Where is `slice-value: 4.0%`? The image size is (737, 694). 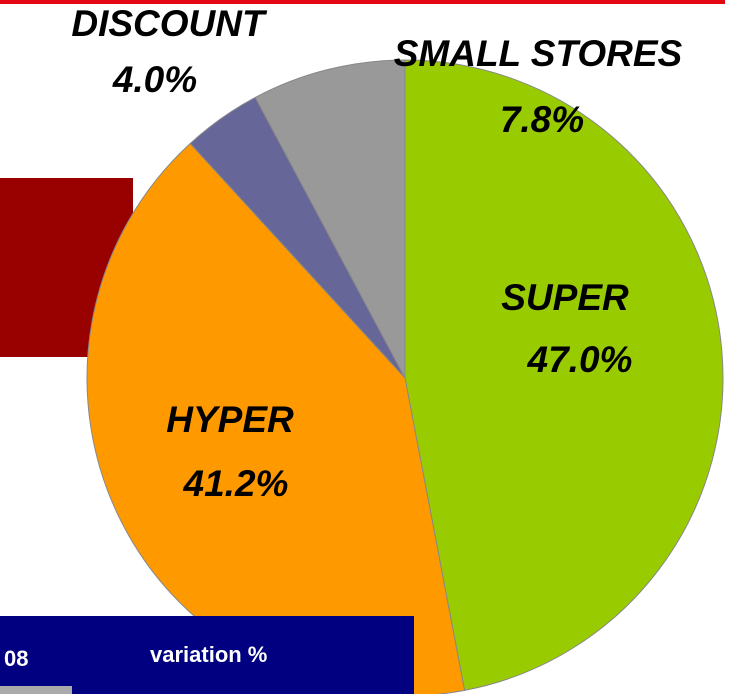 slice-value: 4.0% is located at coordinates (154, 79).